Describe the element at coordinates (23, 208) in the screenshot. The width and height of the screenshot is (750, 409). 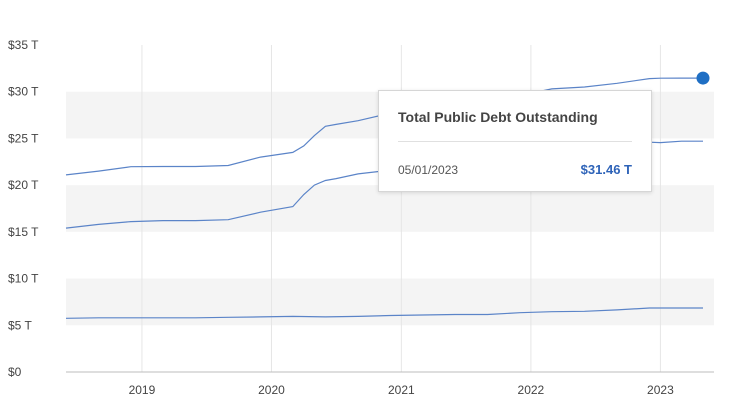
I see `y-axis-ticks: $0 $5 T $10 T $15 T $20 T $25 T $30 T $35 T` at that location.